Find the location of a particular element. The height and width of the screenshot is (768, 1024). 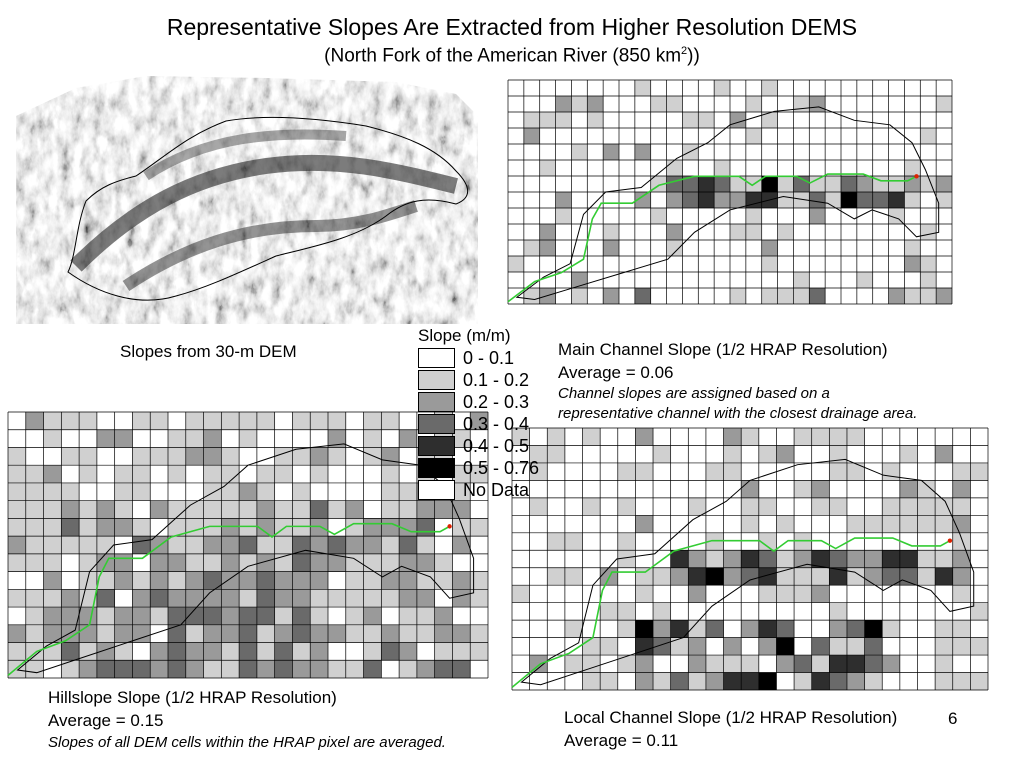

legend-item: 0.1 - 0.2 is located at coordinates (488, 380).